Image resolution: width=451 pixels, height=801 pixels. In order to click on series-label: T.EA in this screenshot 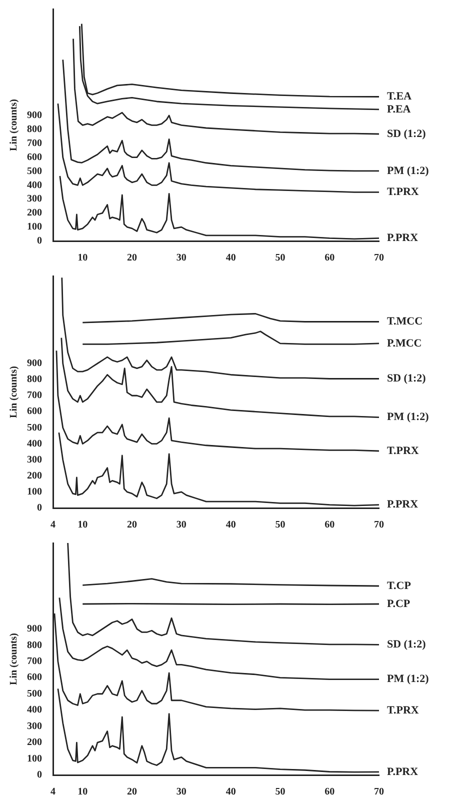, I will do `click(399, 96)`.